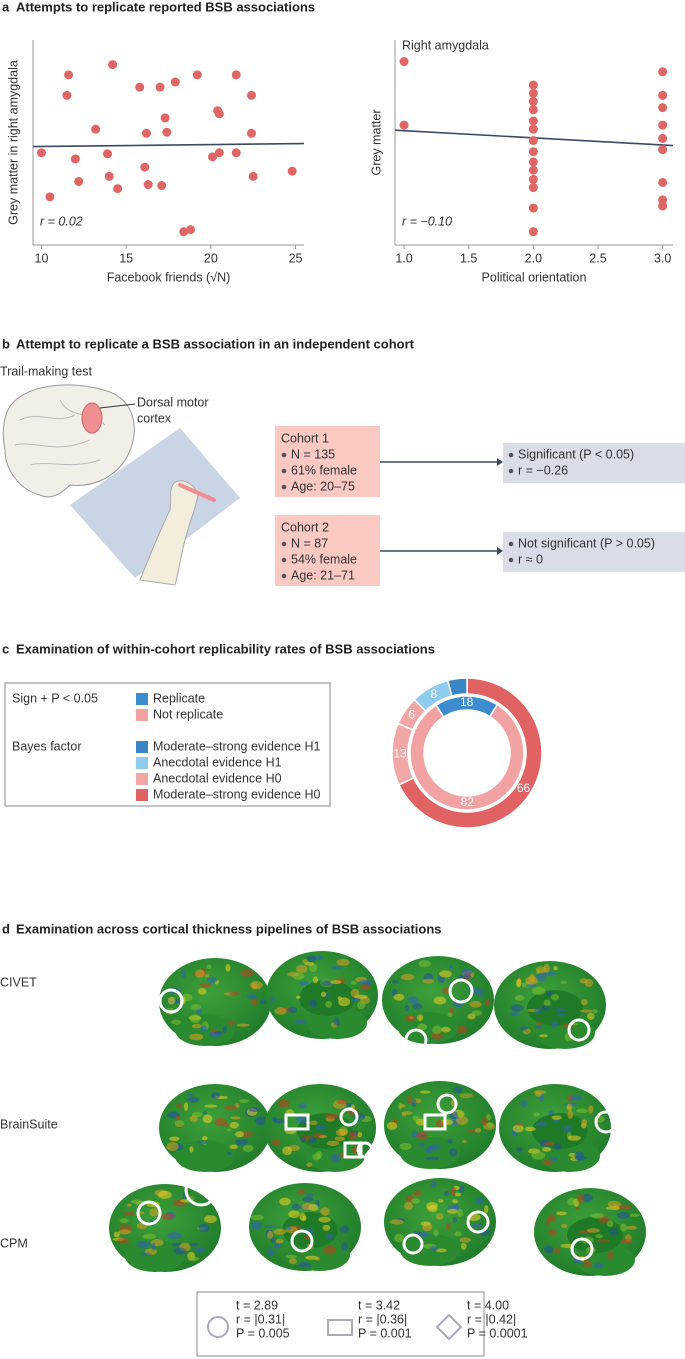 The height and width of the screenshot is (1359, 685). I want to click on legend-swatch, so click(142, 747).